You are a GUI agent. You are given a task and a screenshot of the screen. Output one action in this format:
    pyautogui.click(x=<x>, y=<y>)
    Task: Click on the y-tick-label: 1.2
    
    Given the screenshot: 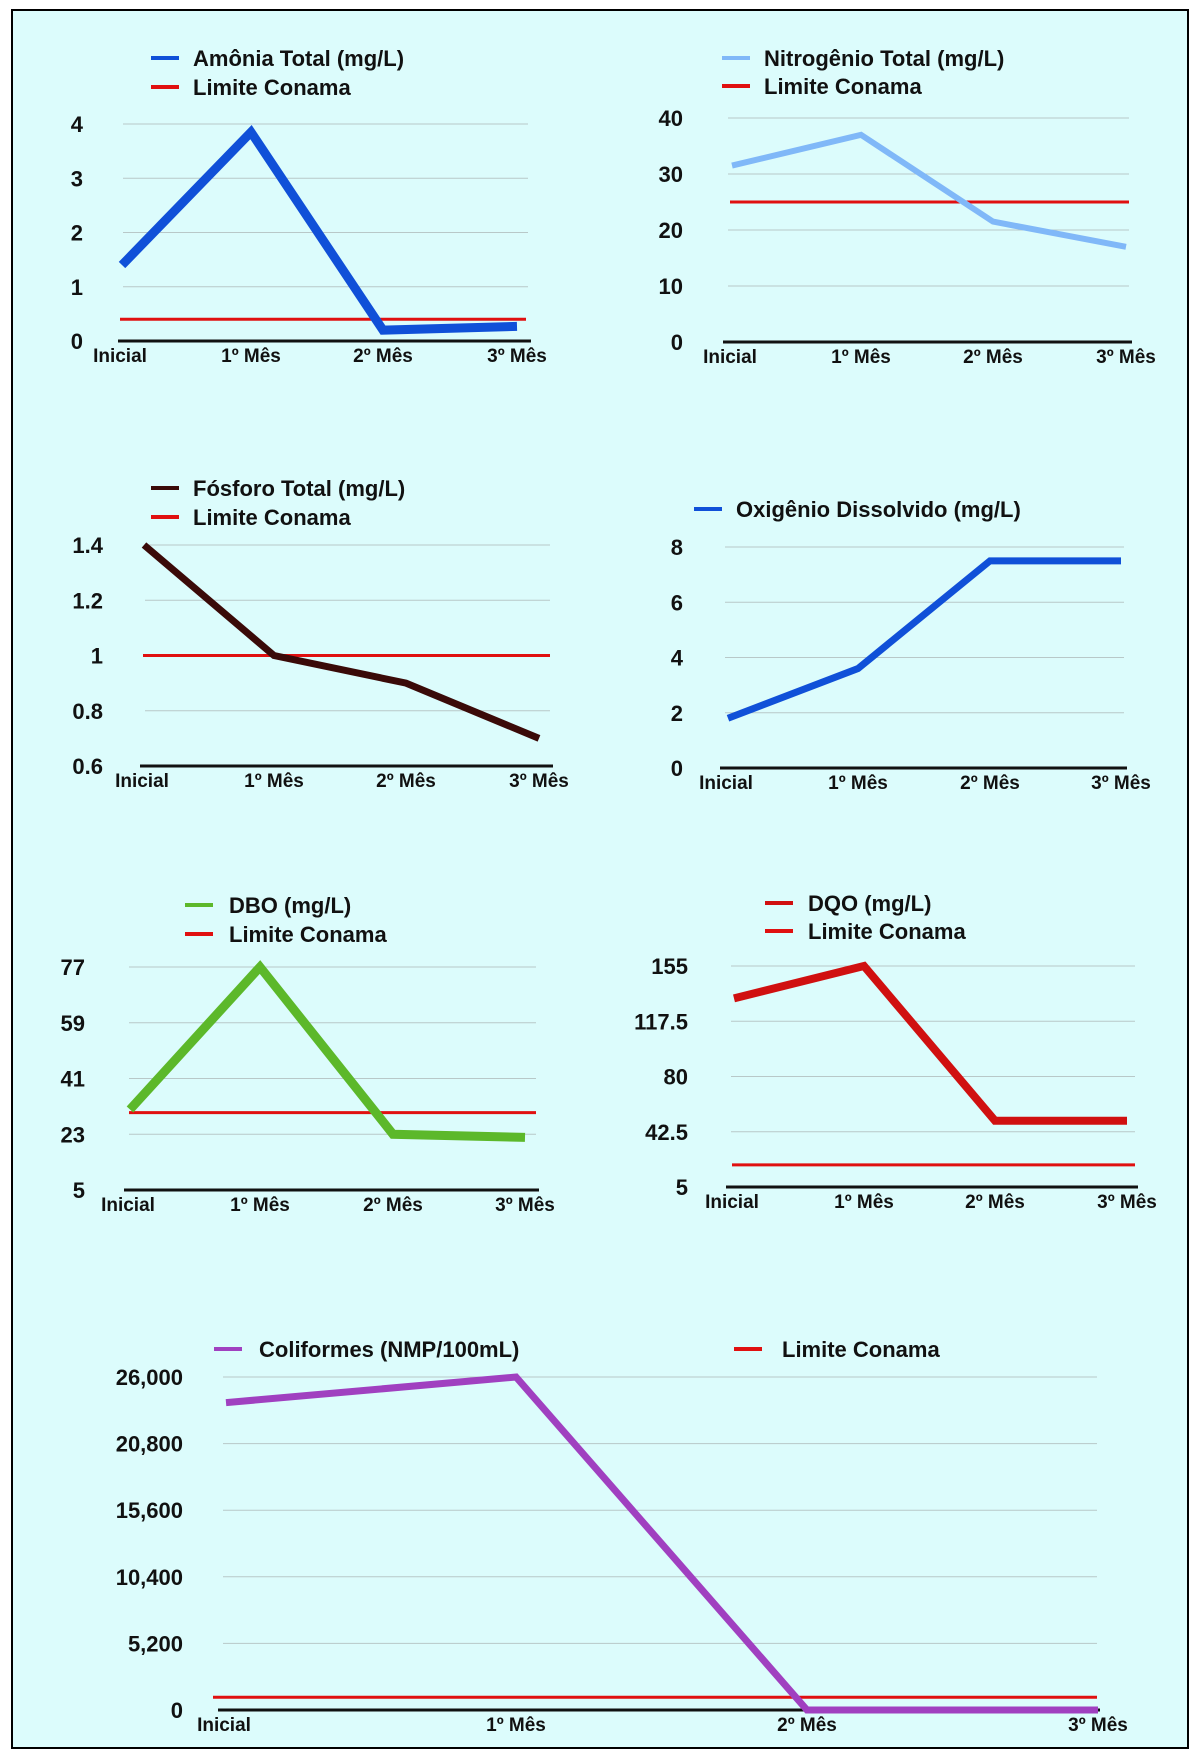 What is the action you would take?
    pyautogui.click(x=87, y=600)
    